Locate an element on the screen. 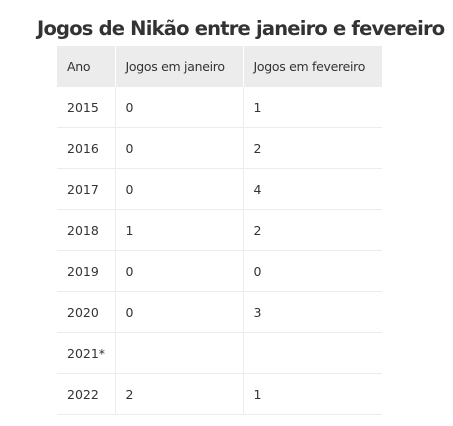  table-row: 2017 0 4 is located at coordinates (219, 189).